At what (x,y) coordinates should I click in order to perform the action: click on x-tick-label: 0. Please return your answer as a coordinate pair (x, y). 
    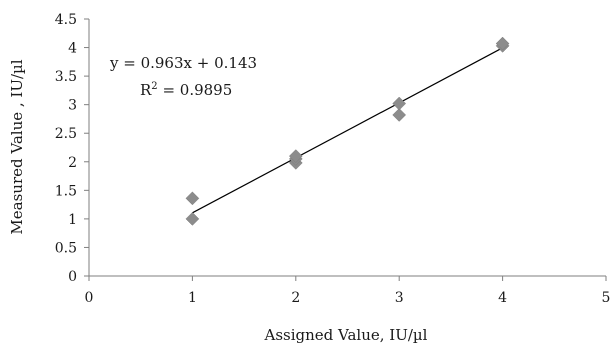
    Looking at the image, I should click on (89, 298).